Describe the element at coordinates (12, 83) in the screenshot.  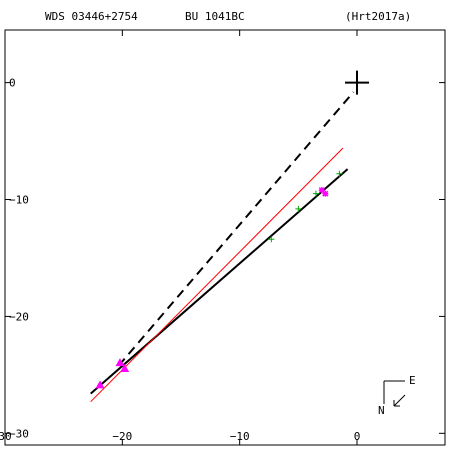
I see `y-tick-label: 0` at that location.